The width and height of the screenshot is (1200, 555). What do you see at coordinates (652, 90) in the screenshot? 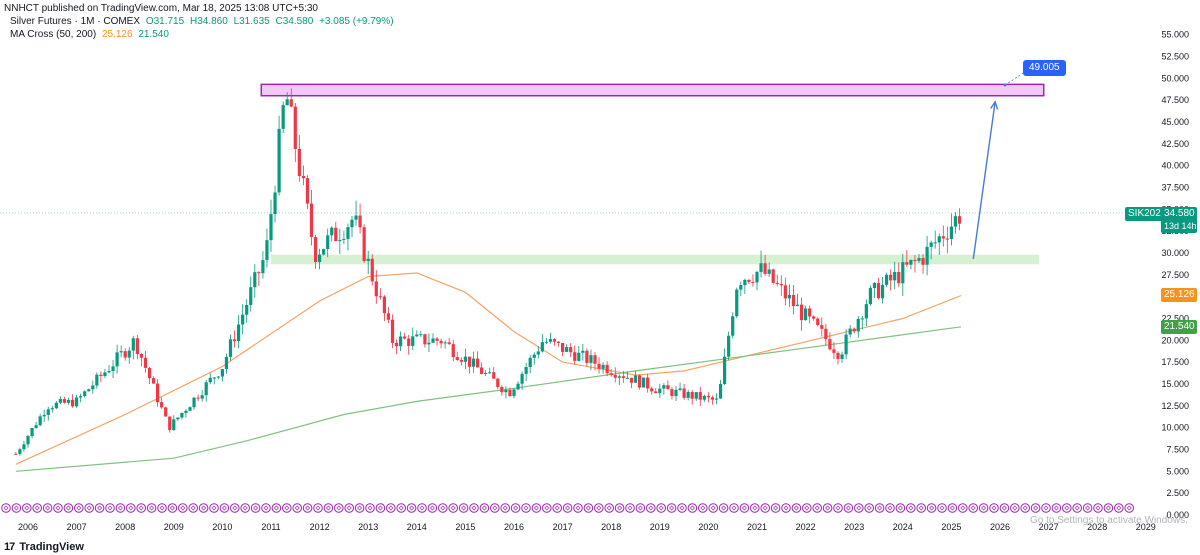
I see `resistance-zone` at bounding box center [652, 90].